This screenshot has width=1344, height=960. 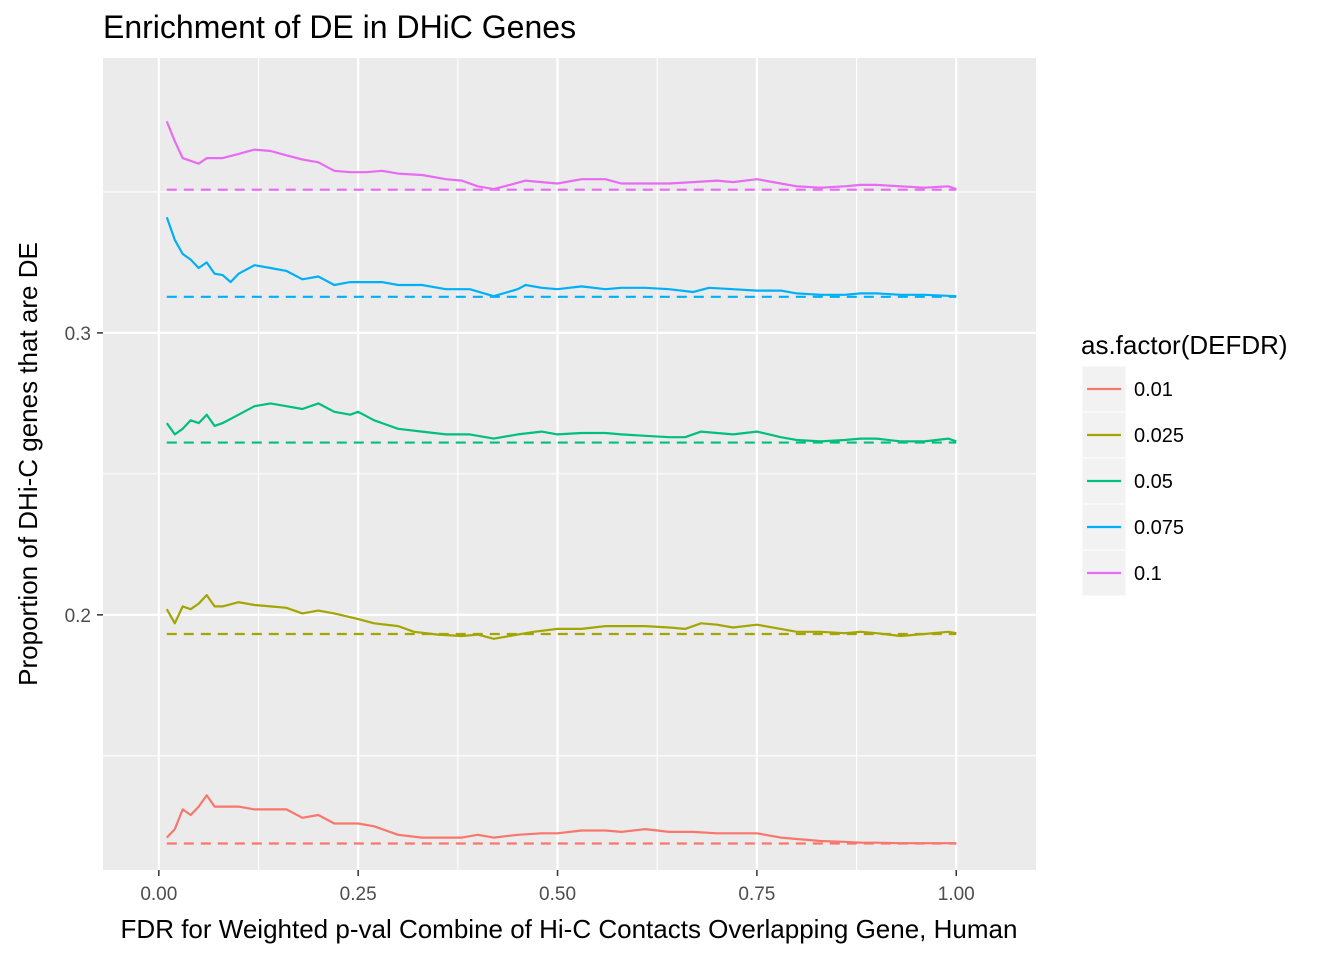 I want to click on legend-label-0.1: 0.1, so click(x=1148, y=574).